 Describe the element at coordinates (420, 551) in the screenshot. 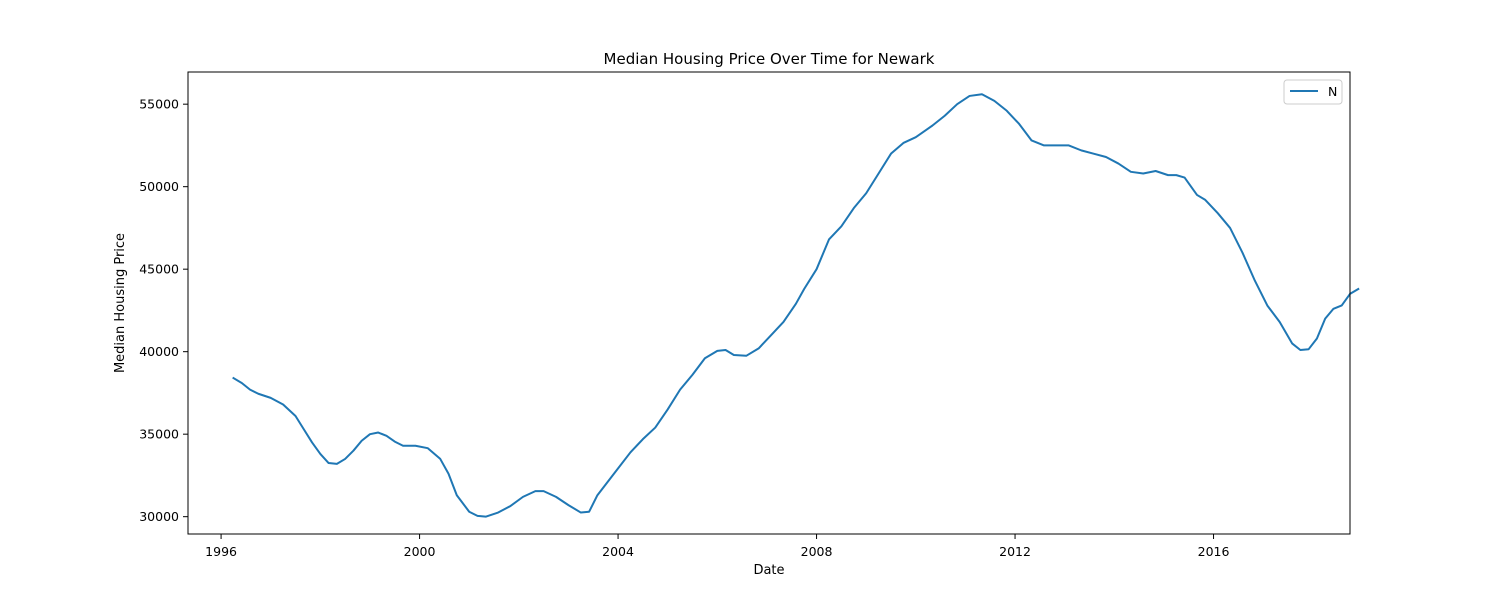

I see `x-tick-label: 2000` at that location.